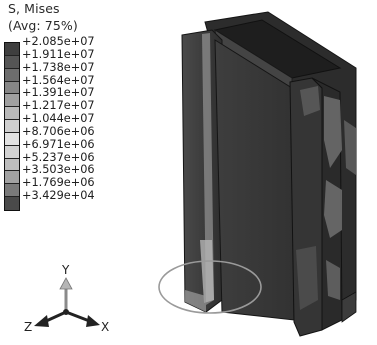  What do you see at coordinates (67, 302) in the screenshot?
I see `coordinate-triad` at bounding box center [67, 302].